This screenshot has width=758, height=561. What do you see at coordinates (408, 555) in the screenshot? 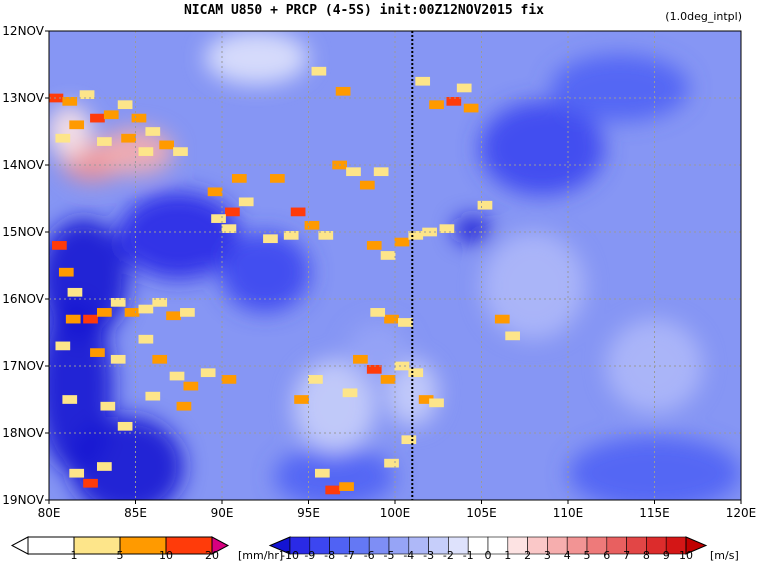
I see `wind-colorbar-label-6: -4` at bounding box center [408, 555].